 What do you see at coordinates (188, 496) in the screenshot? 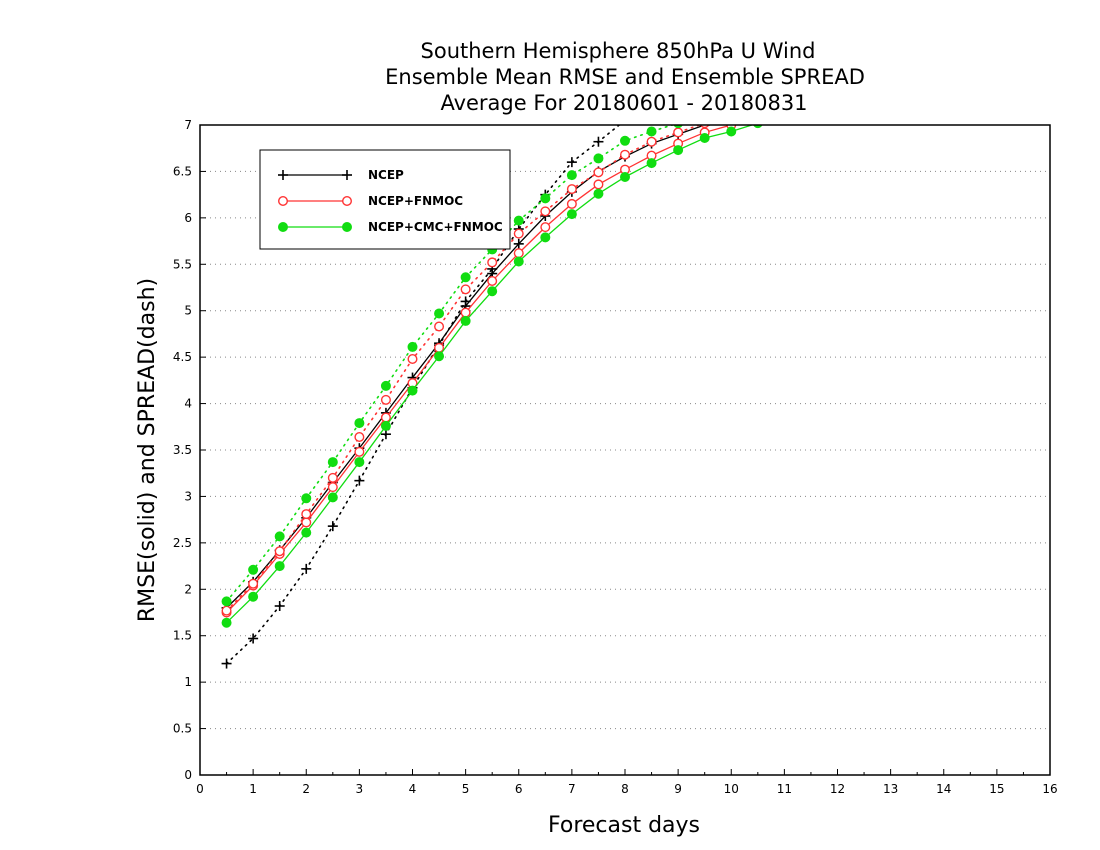
I see `y-tick-label: 3` at bounding box center [188, 496].